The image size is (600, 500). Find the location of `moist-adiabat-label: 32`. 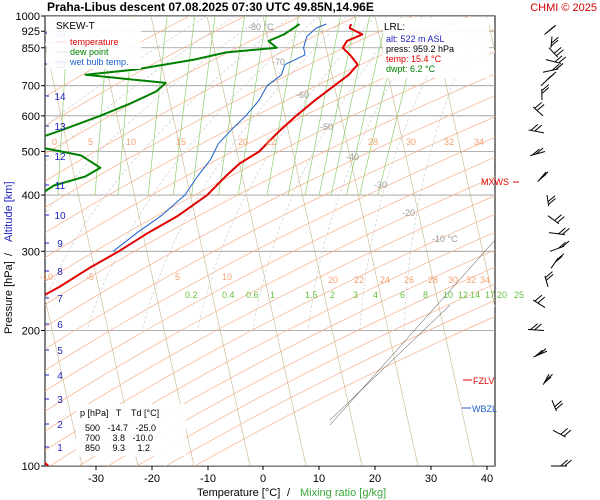

moist-adiabat-label: 32 is located at coordinates (471, 280).